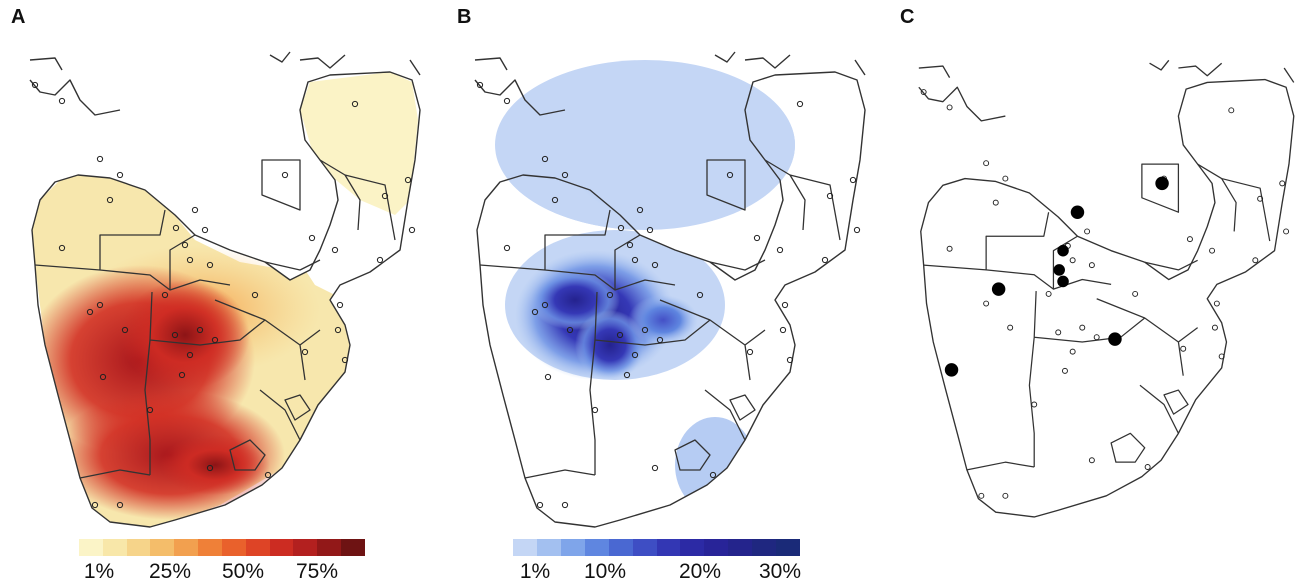 The image size is (1313, 584). What do you see at coordinates (700, 571) in the screenshot?
I see `colorbar-b-tick: 20%` at bounding box center [700, 571].